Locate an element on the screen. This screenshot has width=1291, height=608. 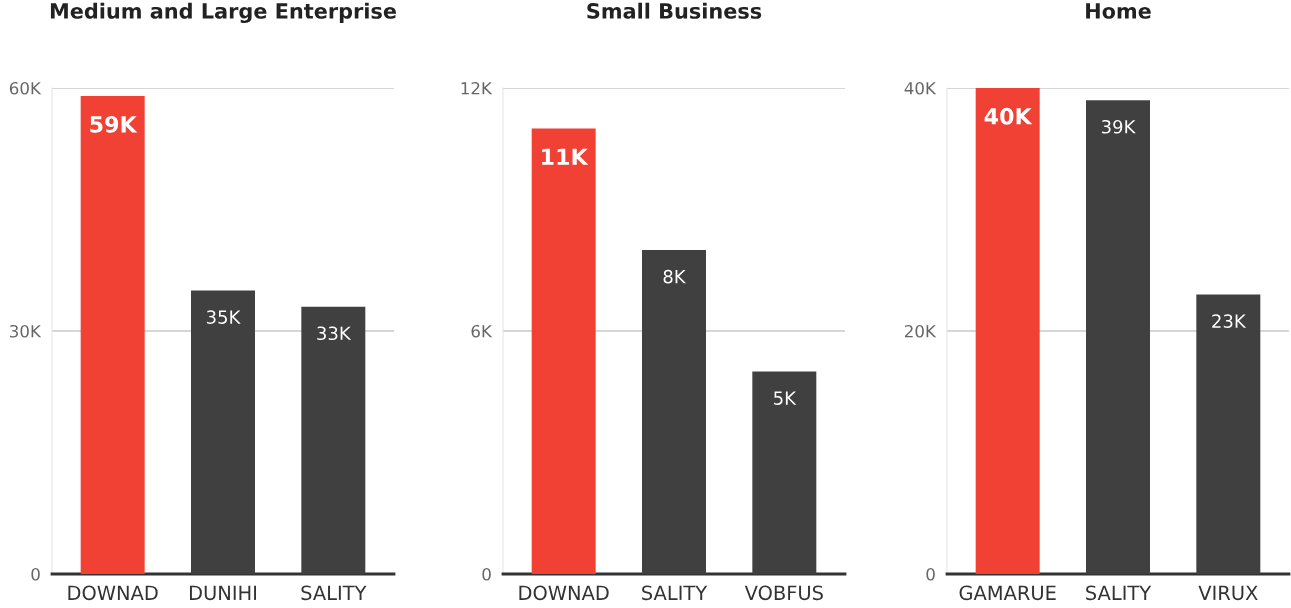
data-label: 8K is located at coordinates (675, 276).